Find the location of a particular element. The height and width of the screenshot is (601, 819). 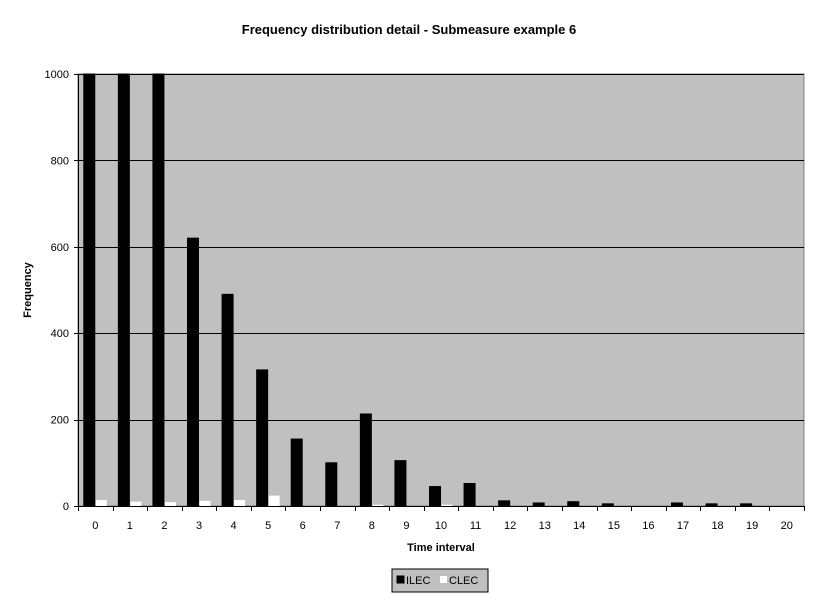

x-tick-label: 1 is located at coordinates (130, 526).